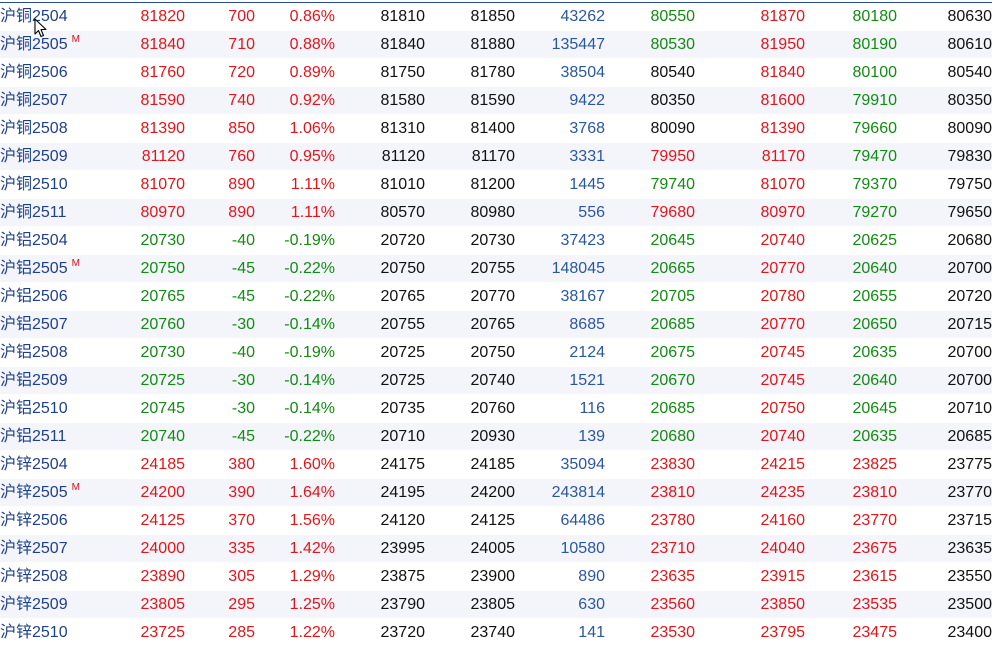 The height and width of the screenshot is (647, 992). What do you see at coordinates (163, 240) in the screenshot?
I see `last-price-cell: 20730` at bounding box center [163, 240].